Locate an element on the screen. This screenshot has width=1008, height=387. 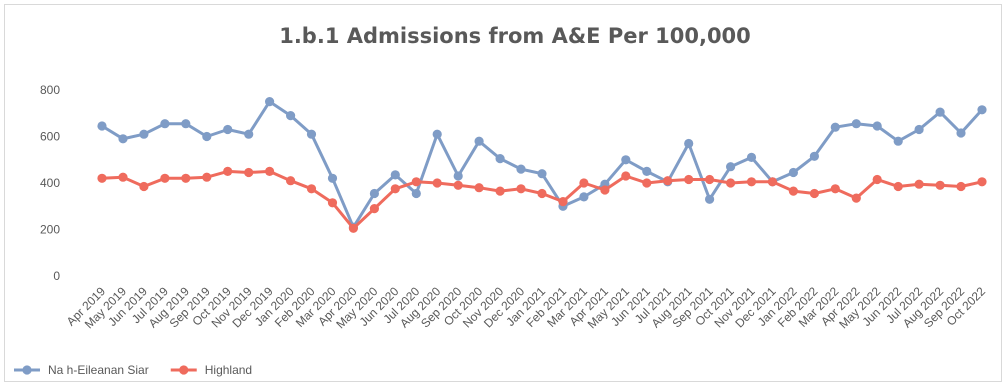
y-tick-label: 400 is located at coordinates (50, 183).